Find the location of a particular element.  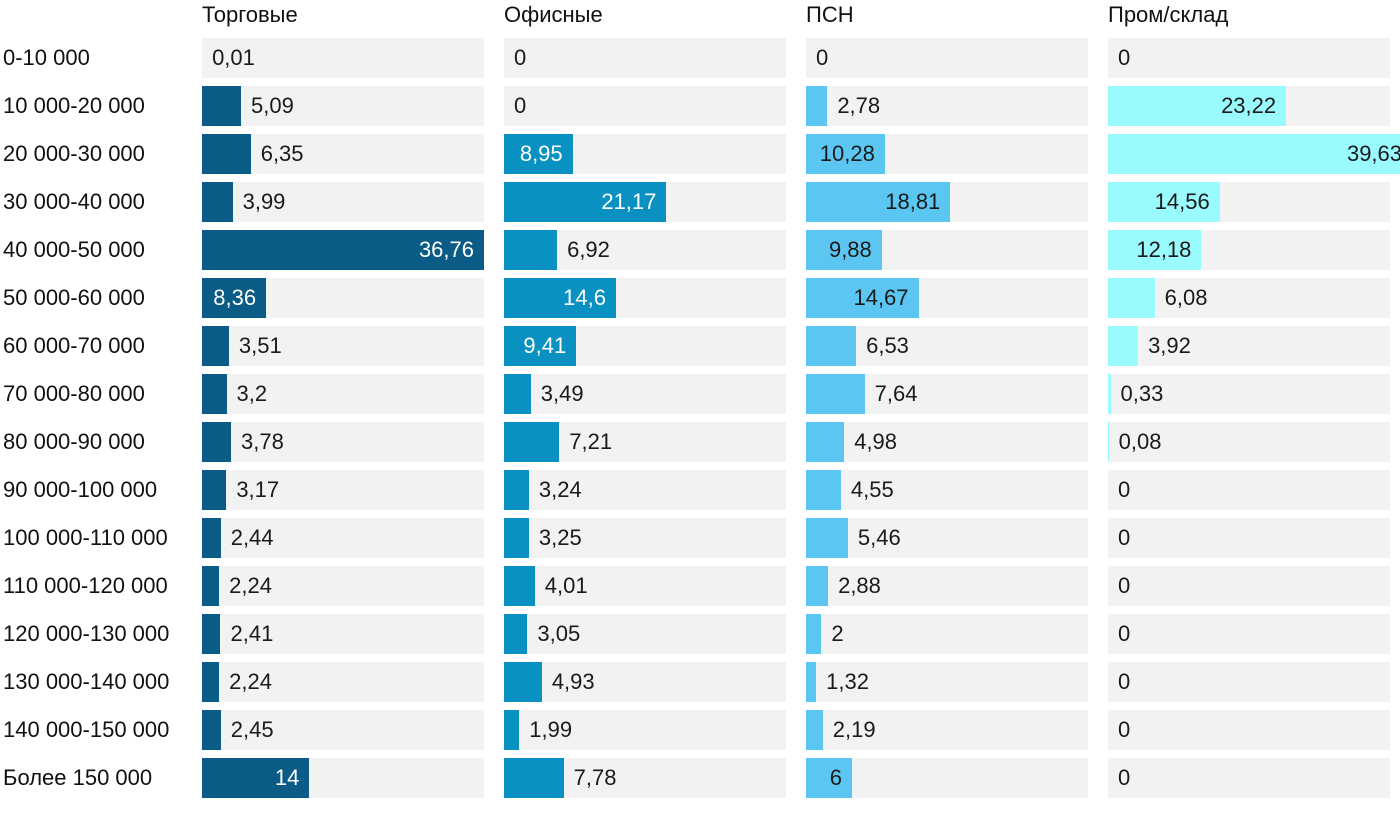

value-label: 6 is located at coordinates (836, 777).